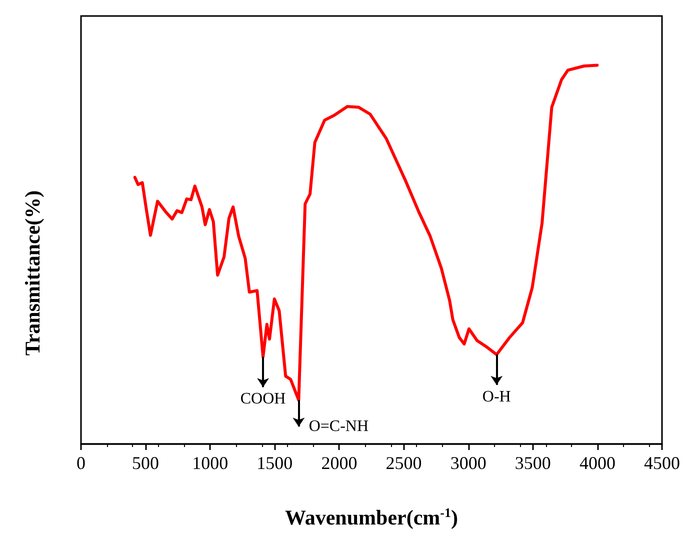 The image size is (699, 546). What do you see at coordinates (81, 463) in the screenshot?
I see `x-tick-label: 0` at bounding box center [81, 463].